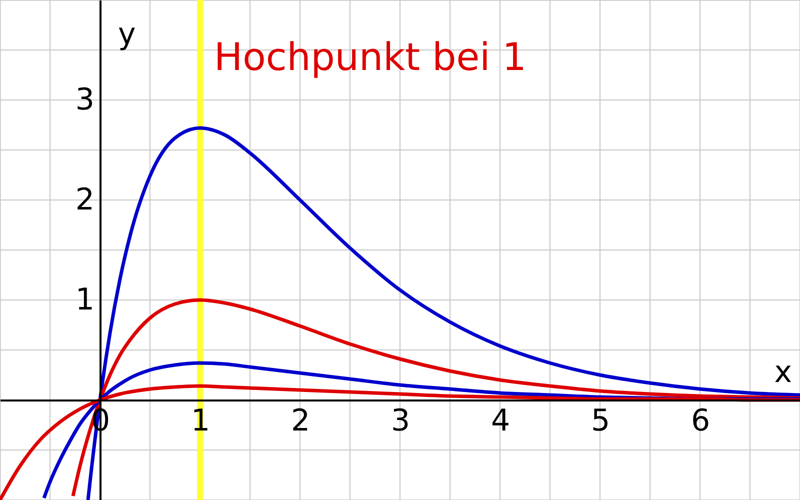  What do you see at coordinates (500, 421) in the screenshot?
I see `x-tick-label: 4` at bounding box center [500, 421].